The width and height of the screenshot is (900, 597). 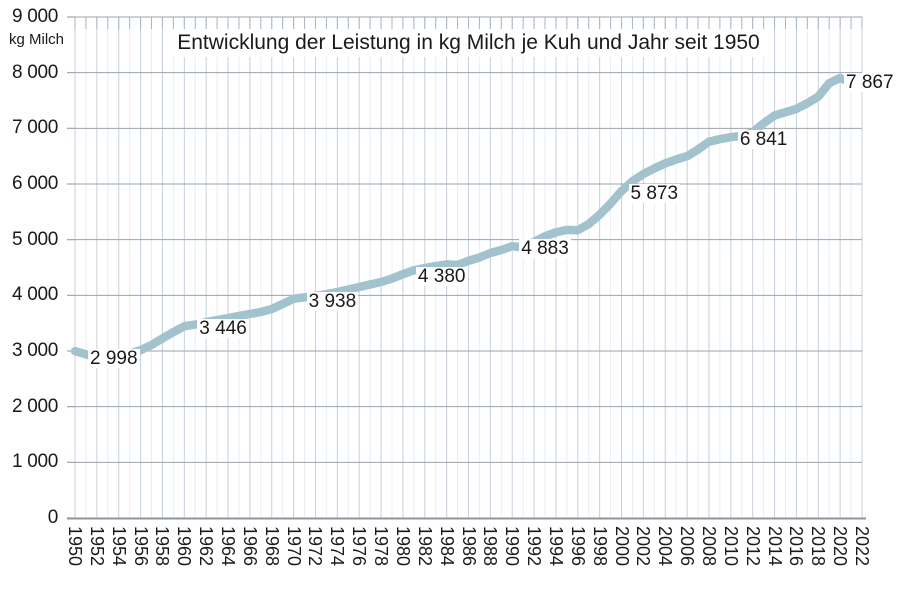 I want to click on x-axis-tick-label: 1996, so click(x=577, y=546).